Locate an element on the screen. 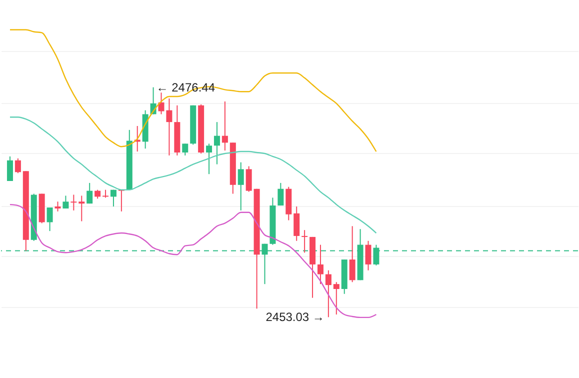 The height and width of the screenshot is (378, 579). annotation: ← 2476.44 is located at coordinates (186, 87).